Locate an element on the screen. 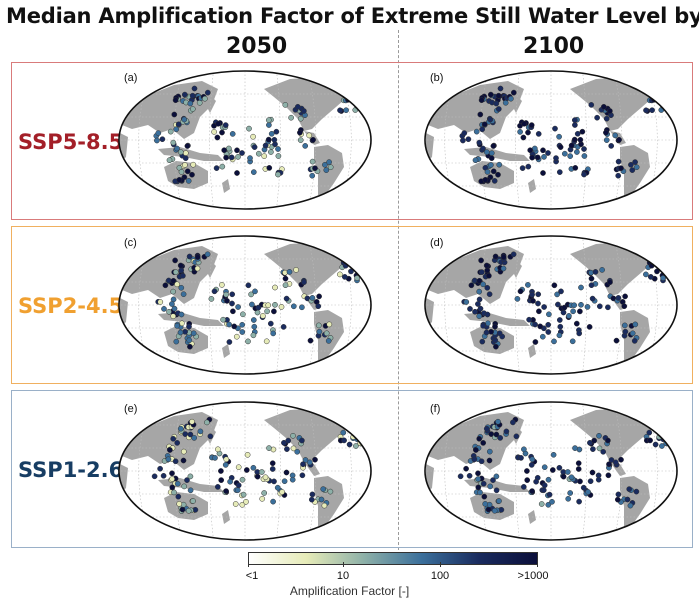  colorbar-tick is located at coordinates (537, 564).